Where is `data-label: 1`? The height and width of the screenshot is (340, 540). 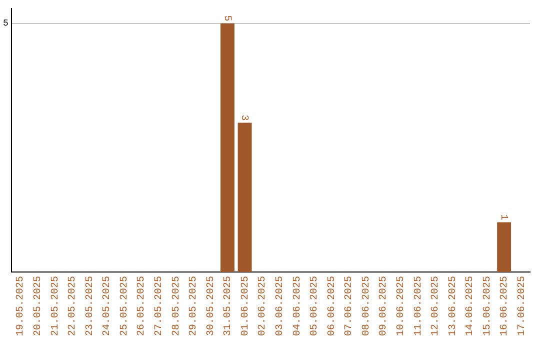 data-label: 1 is located at coordinates (502, 217).